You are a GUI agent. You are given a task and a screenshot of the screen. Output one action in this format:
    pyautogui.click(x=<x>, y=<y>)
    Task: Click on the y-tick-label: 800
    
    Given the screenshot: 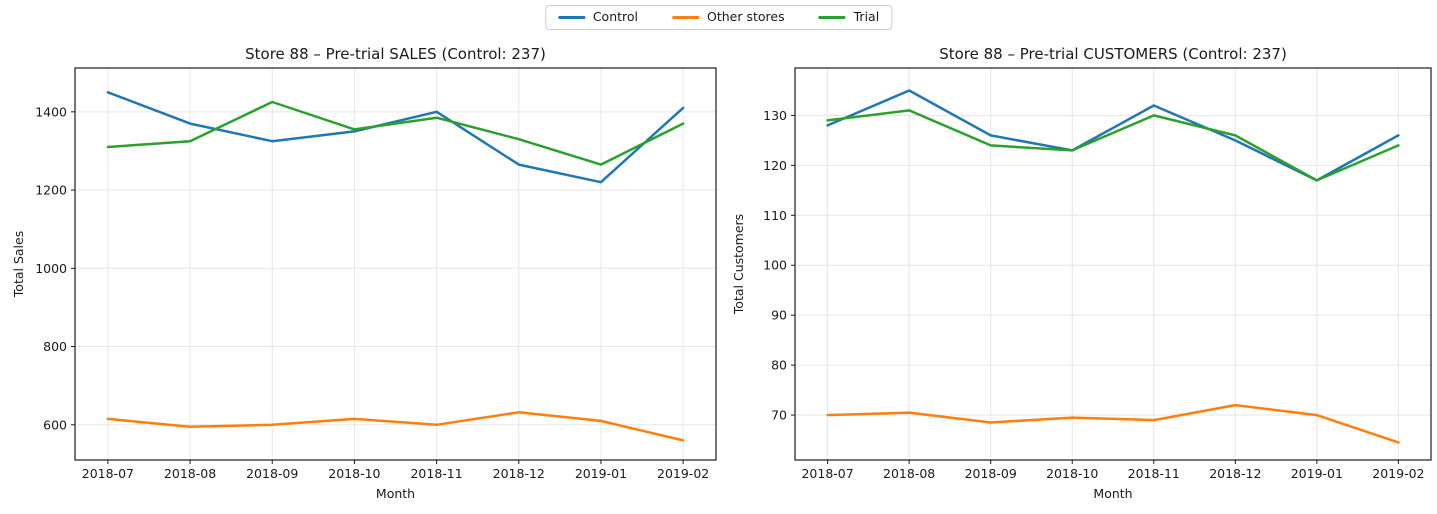 What is the action you would take?
    pyautogui.click(x=55, y=346)
    